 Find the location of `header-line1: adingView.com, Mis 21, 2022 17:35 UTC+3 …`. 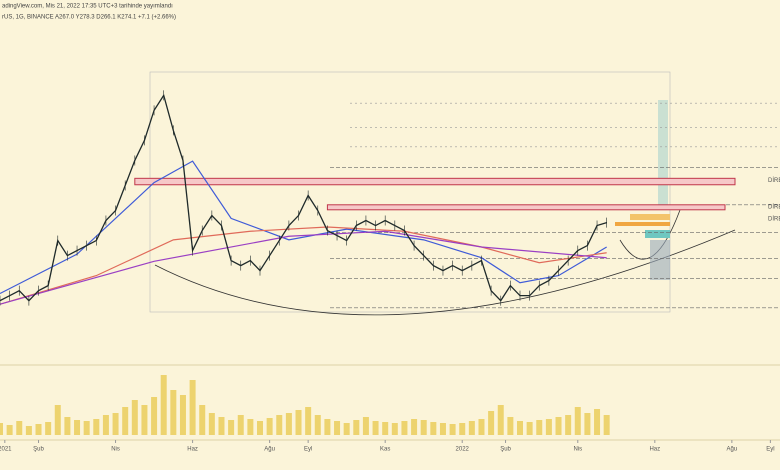

header-line1: adingView.com, Mis 21, 2022 17:35 UTC+3 … is located at coordinates (87, 7).